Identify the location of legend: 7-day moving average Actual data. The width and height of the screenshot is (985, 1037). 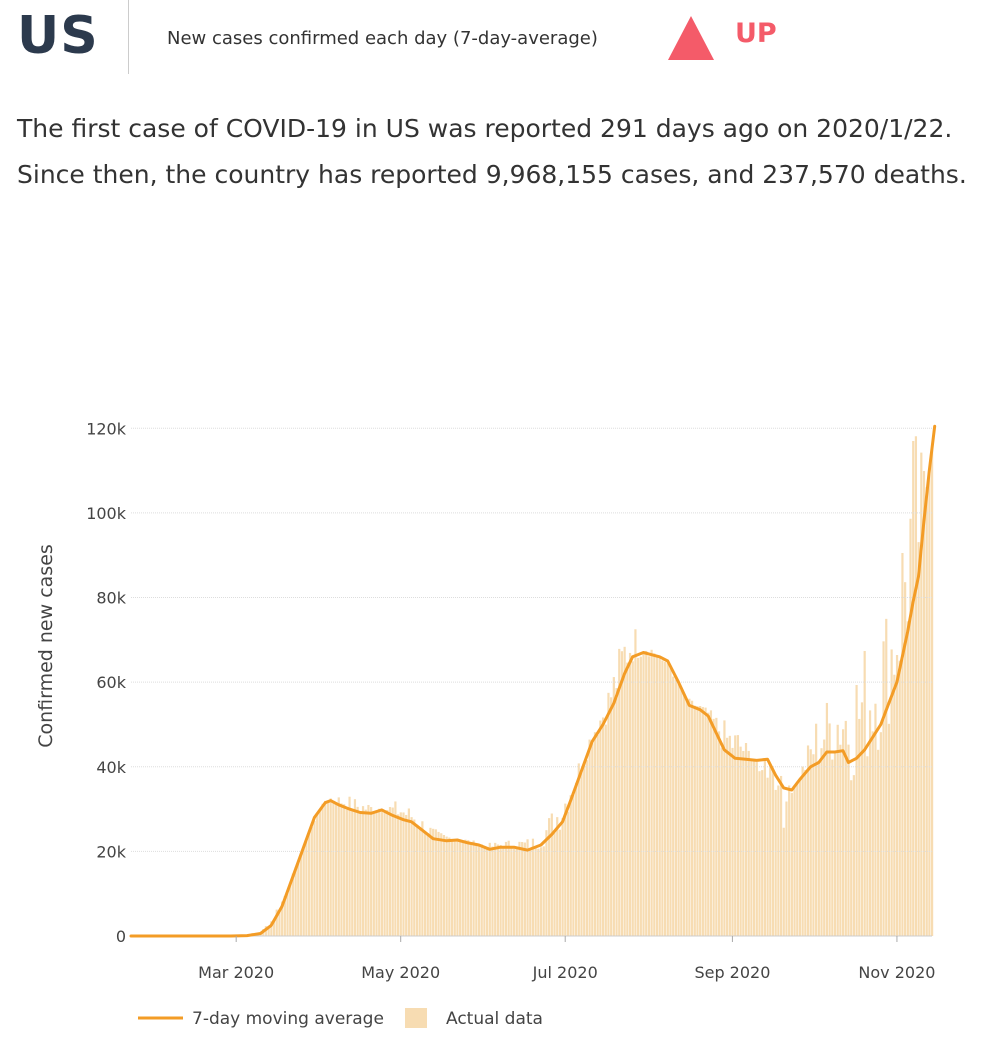
(340, 1018).